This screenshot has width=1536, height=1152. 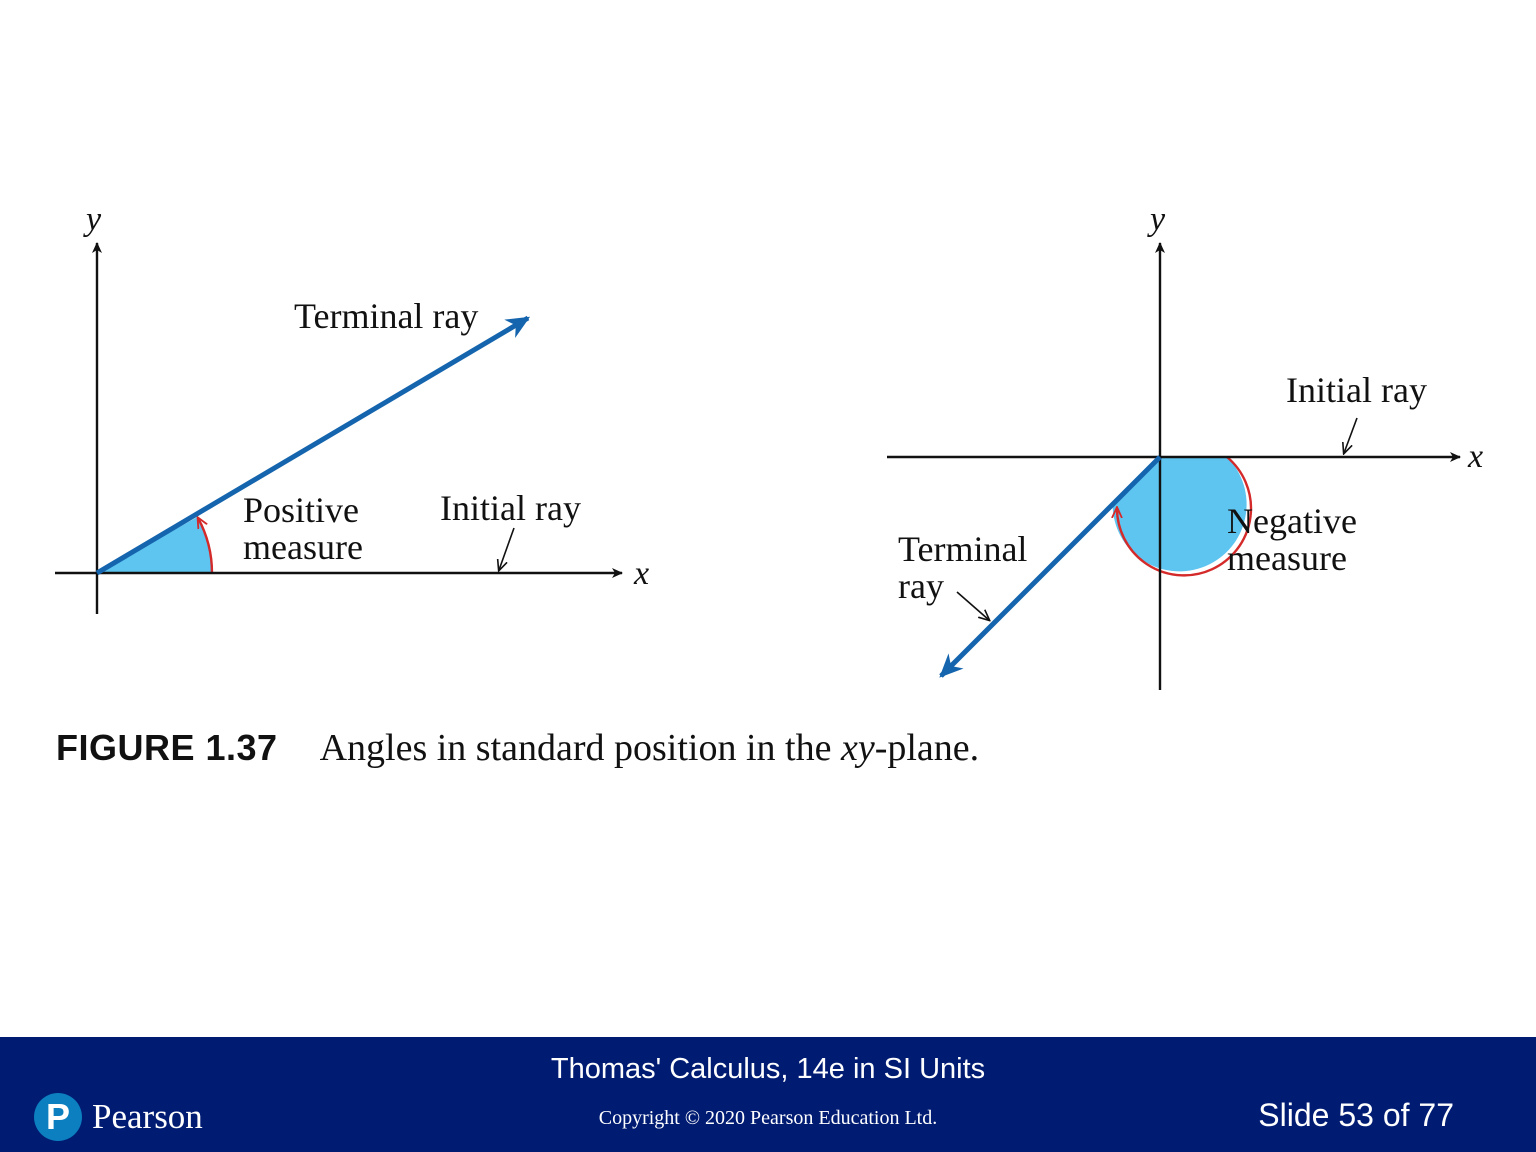 I want to click on figure-number: FIGURE 1.37, so click(x=167, y=747).